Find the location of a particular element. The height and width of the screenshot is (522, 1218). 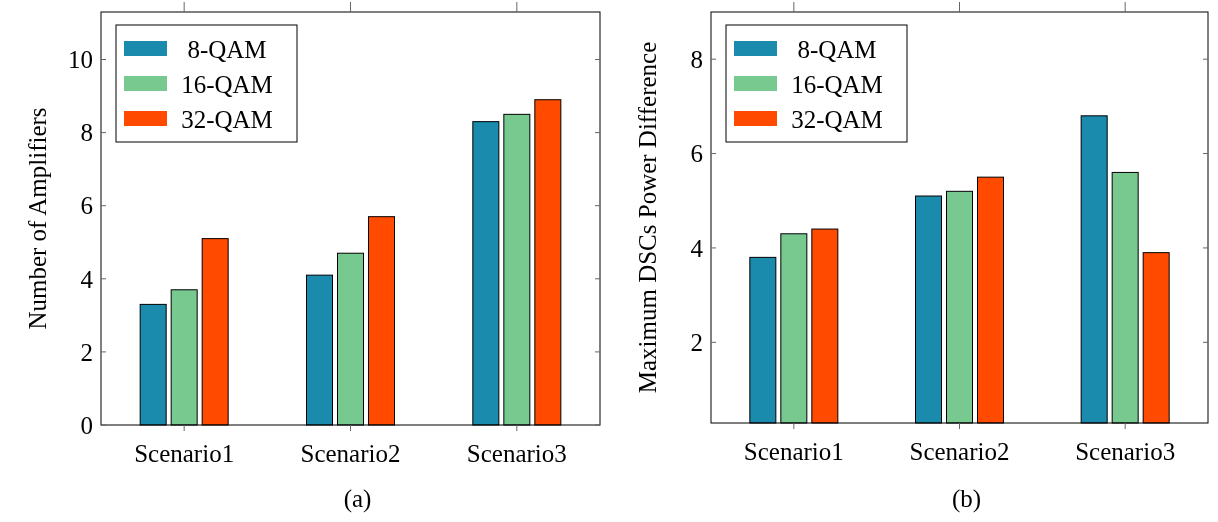

text: (a) is located at coordinates (357, 499).